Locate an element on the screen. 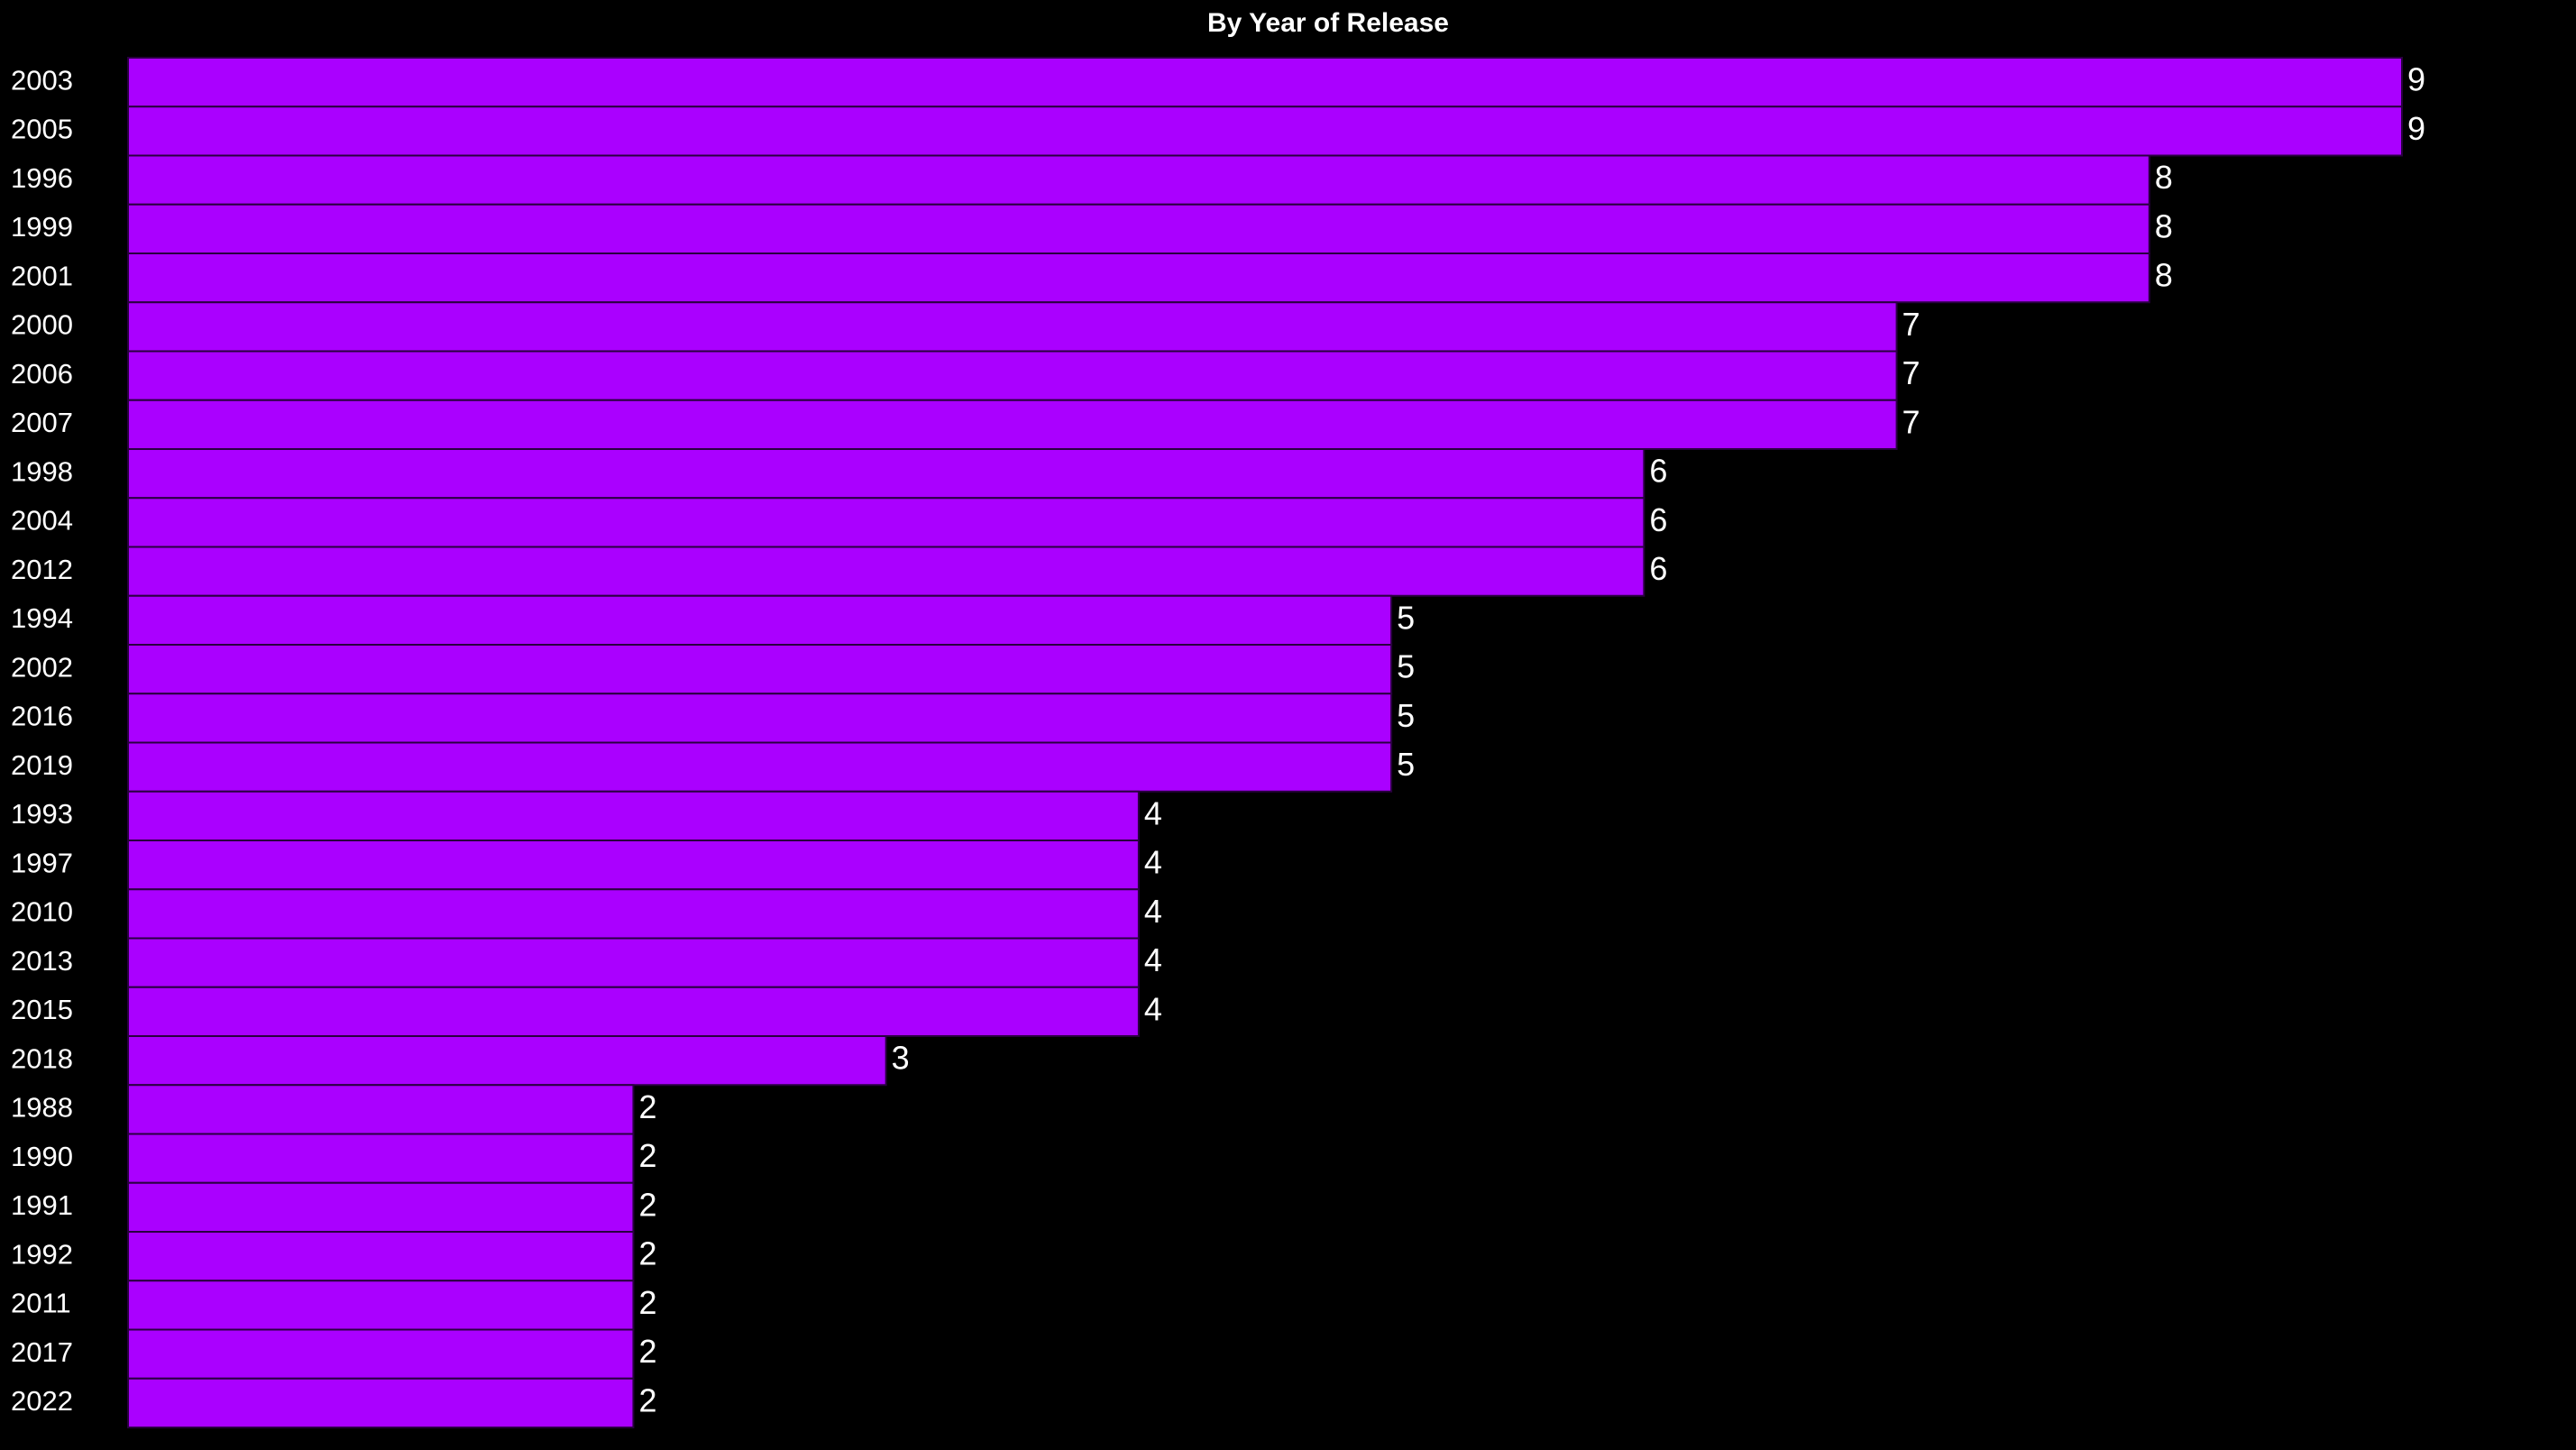  y-tick-label: 2022 is located at coordinates (42, 1401).